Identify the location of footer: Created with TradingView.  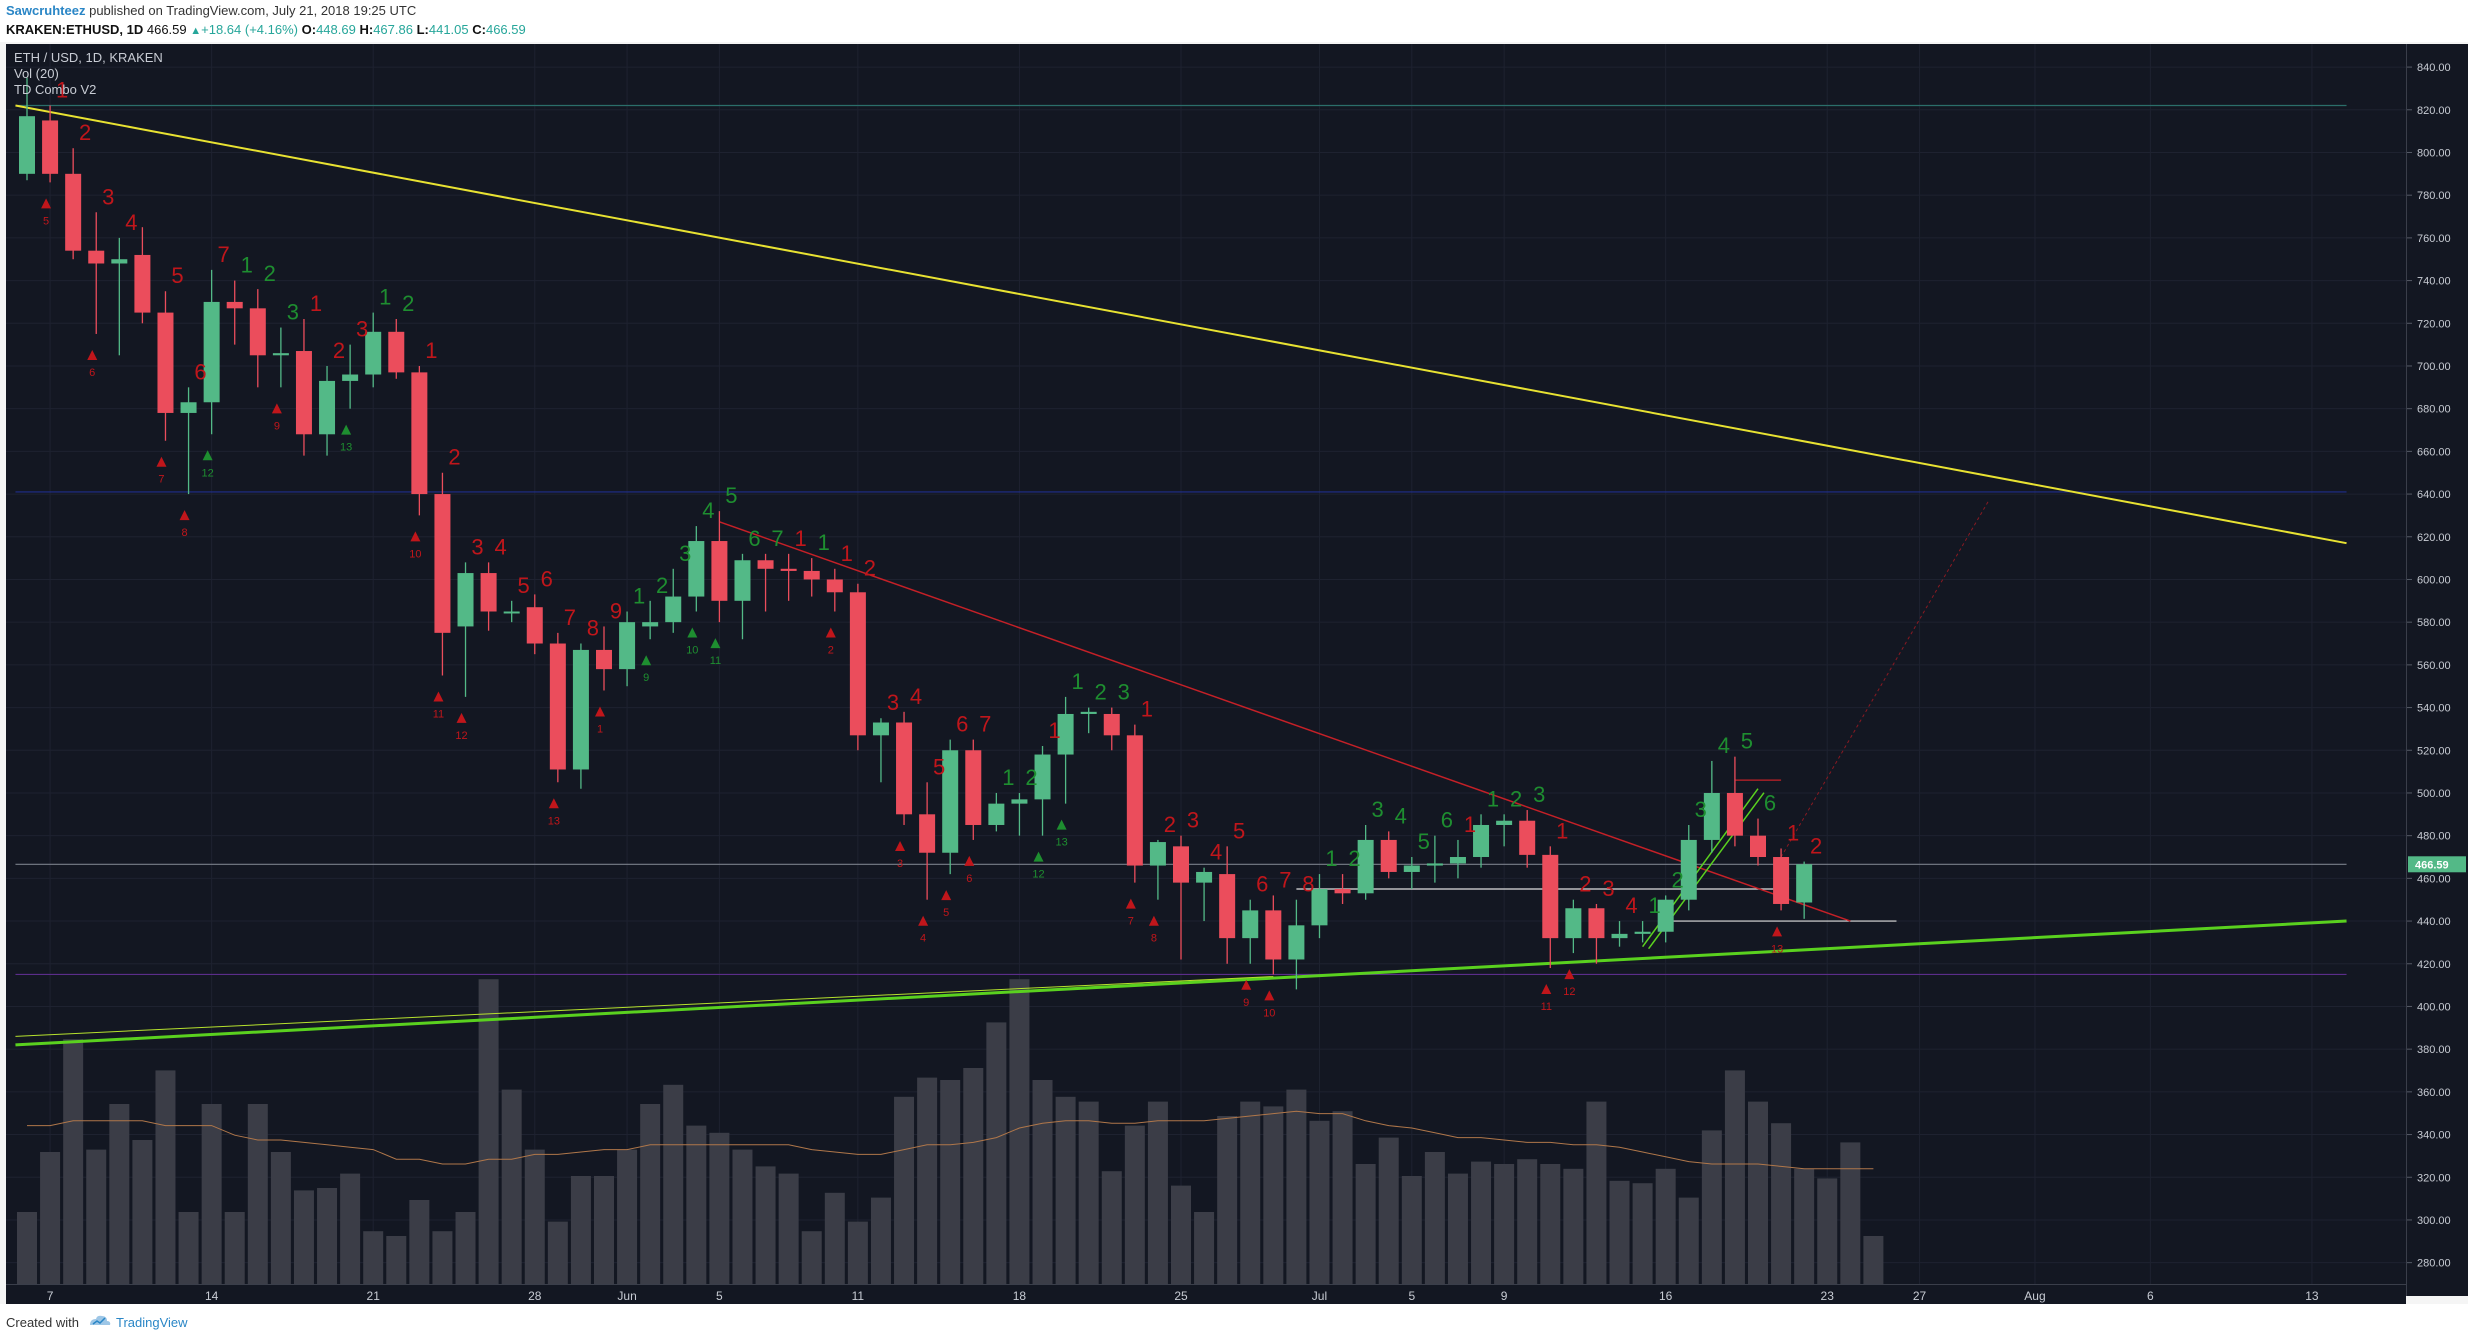
(1234, 1321).